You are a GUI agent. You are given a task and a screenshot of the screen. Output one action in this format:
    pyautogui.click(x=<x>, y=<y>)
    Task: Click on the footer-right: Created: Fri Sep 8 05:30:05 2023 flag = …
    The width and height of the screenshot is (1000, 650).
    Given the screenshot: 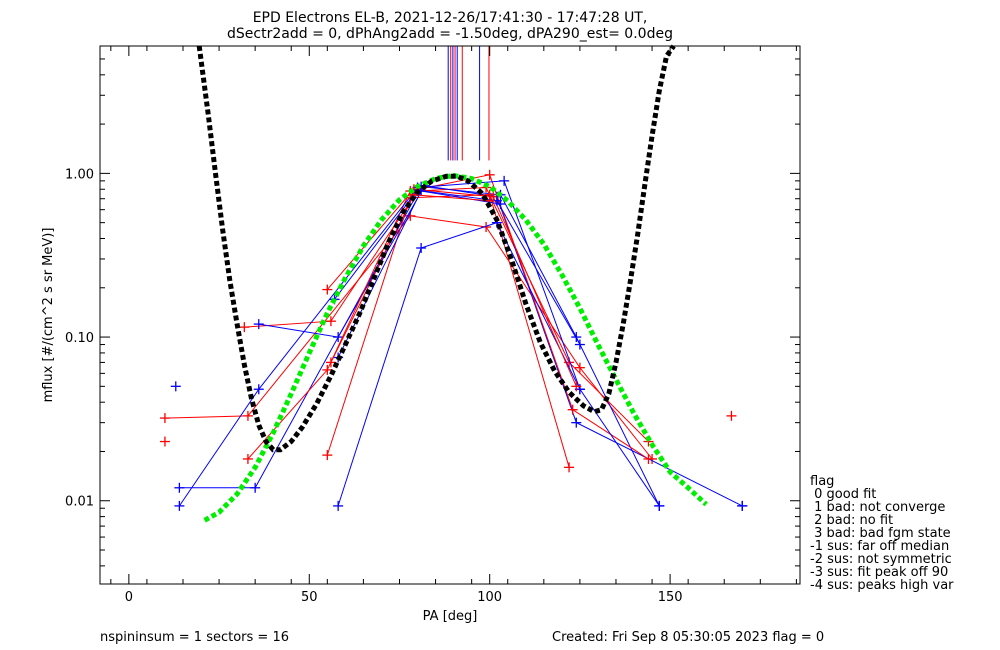 What is the action you would take?
    pyautogui.click(x=688, y=637)
    